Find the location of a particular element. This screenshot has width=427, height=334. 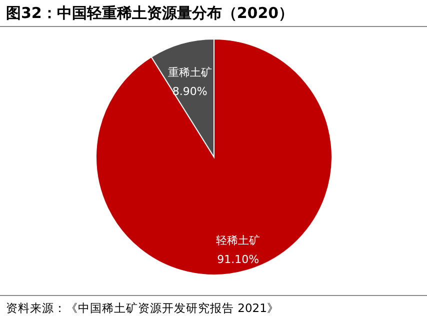

chart-title: 图32：中国轻重稀土资源量分布（2020） is located at coordinates (213, 13).